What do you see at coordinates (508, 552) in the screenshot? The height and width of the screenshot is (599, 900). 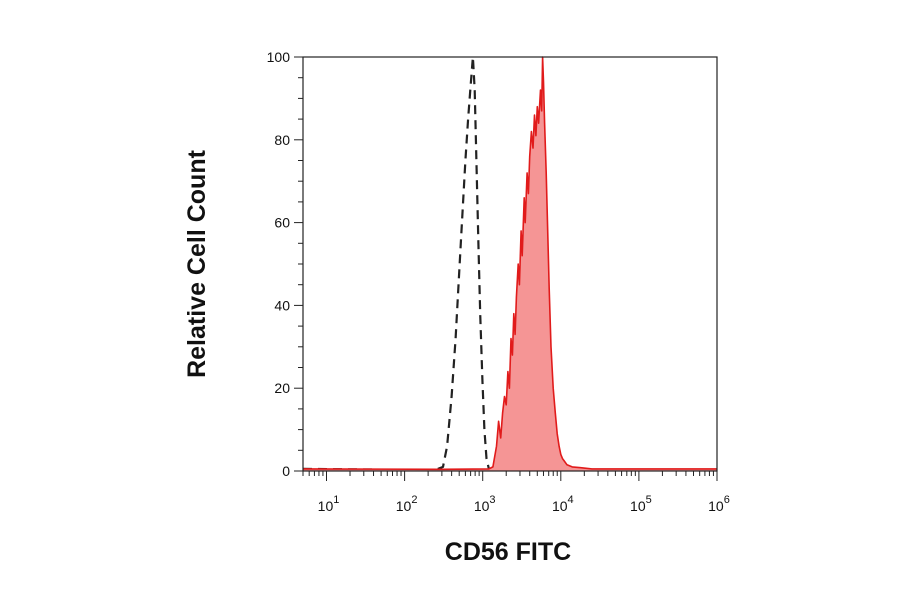 I see `x-axis-title: CD56 FITC` at bounding box center [508, 552].